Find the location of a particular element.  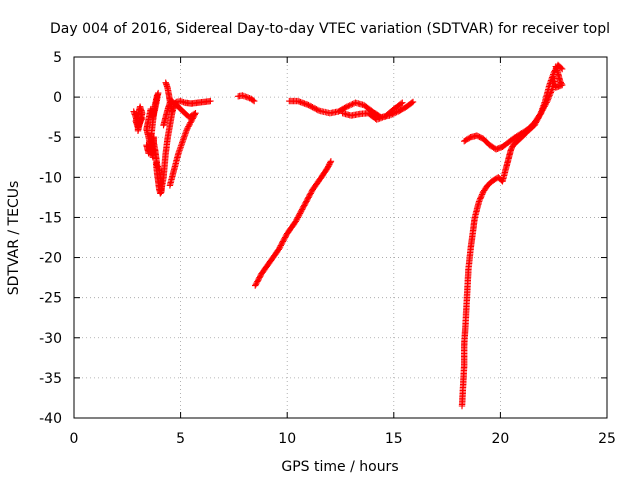

x-tick-label: 0 is located at coordinates (74, 439).